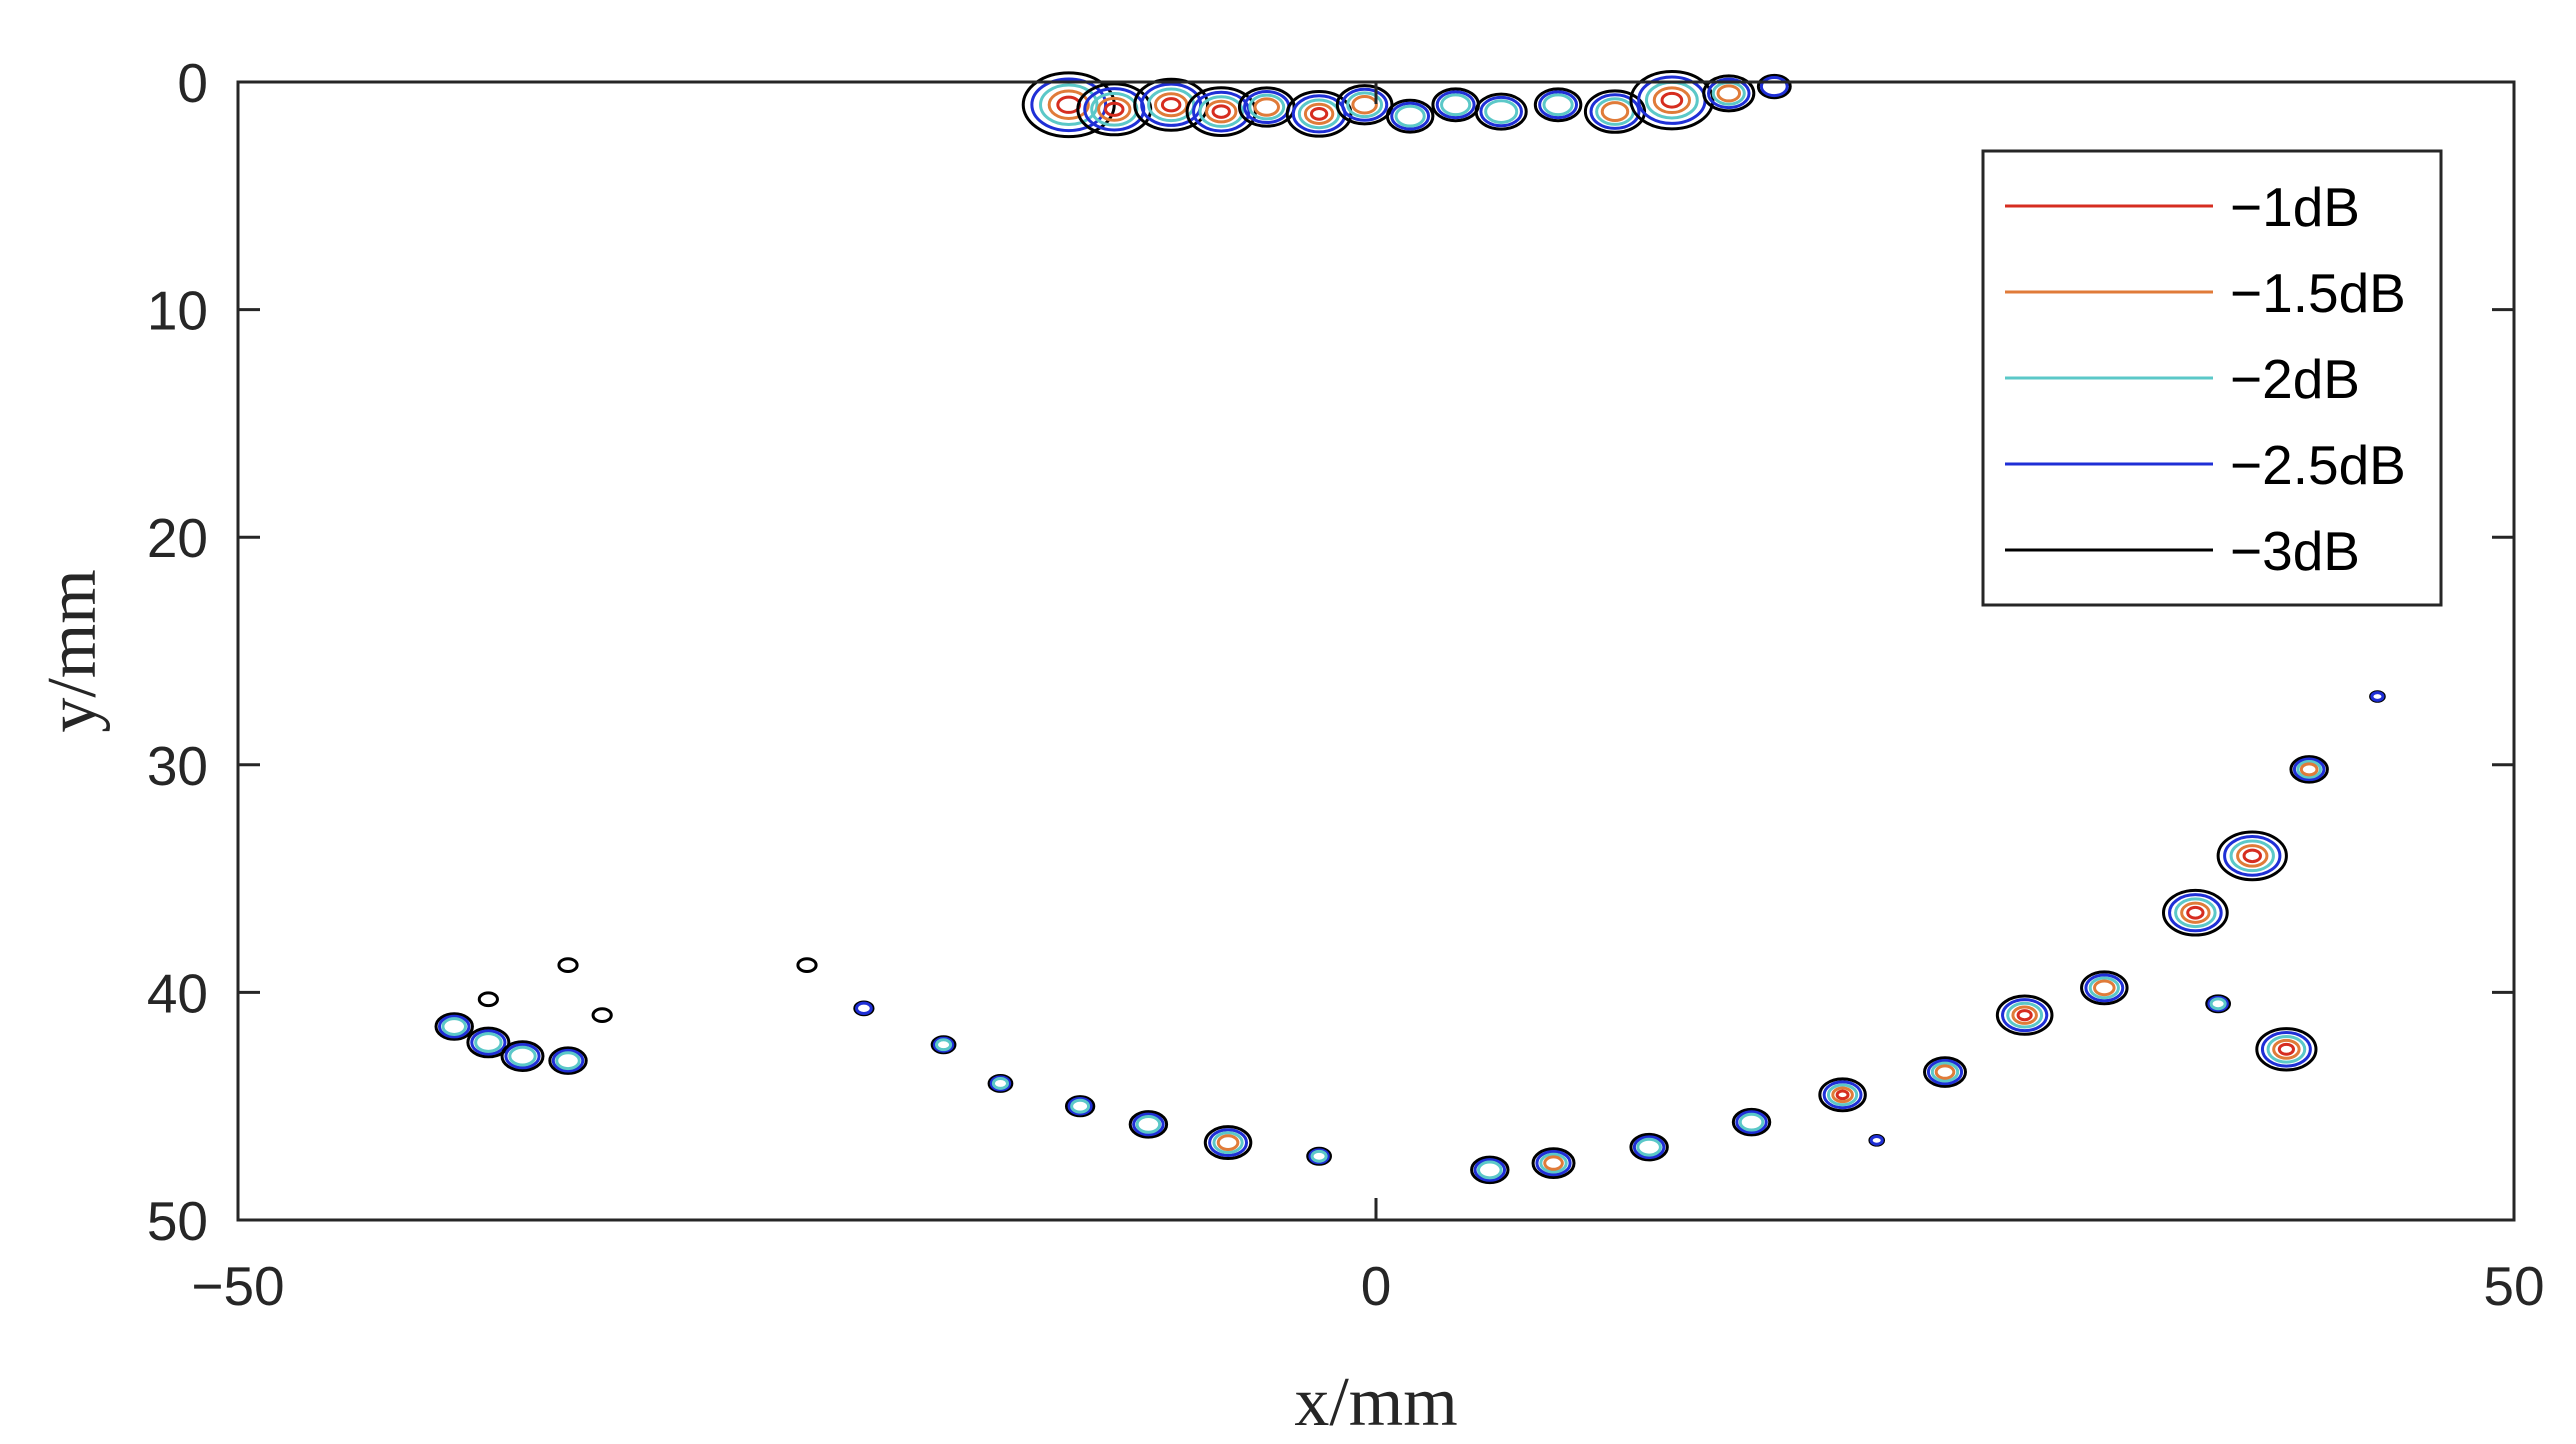 This screenshot has height=1444, width=2576. What do you see at coordinates (177, 993) in the screenshot?
I see `y-tick-label: 40` at bounding box center [177, 993].